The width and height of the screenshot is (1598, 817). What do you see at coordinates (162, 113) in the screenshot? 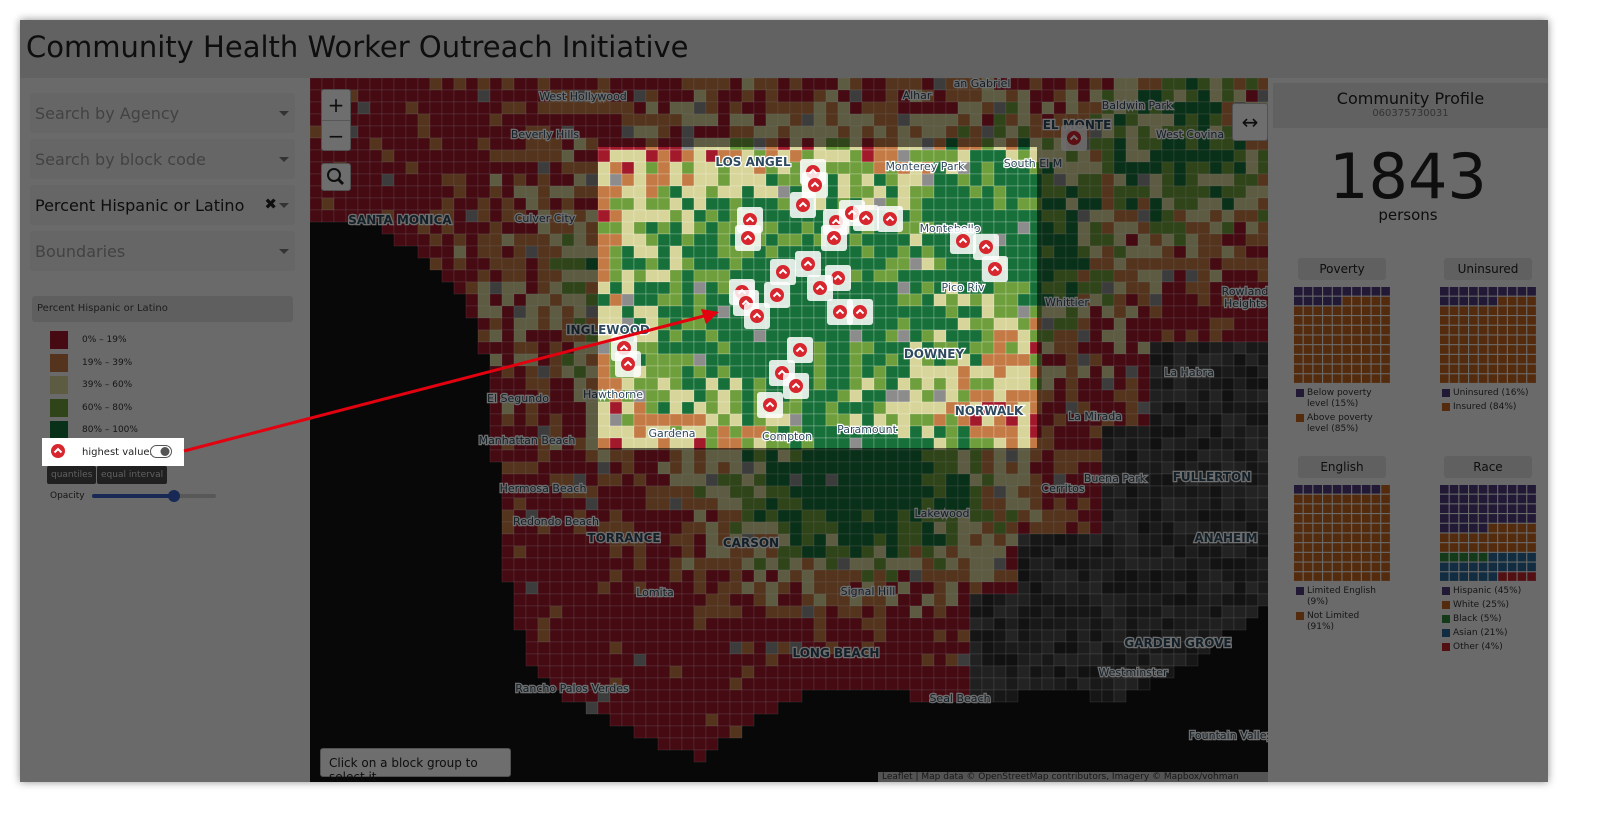
I see `agency-dropdown: Search by Agency` at bounding box center [162, 113].